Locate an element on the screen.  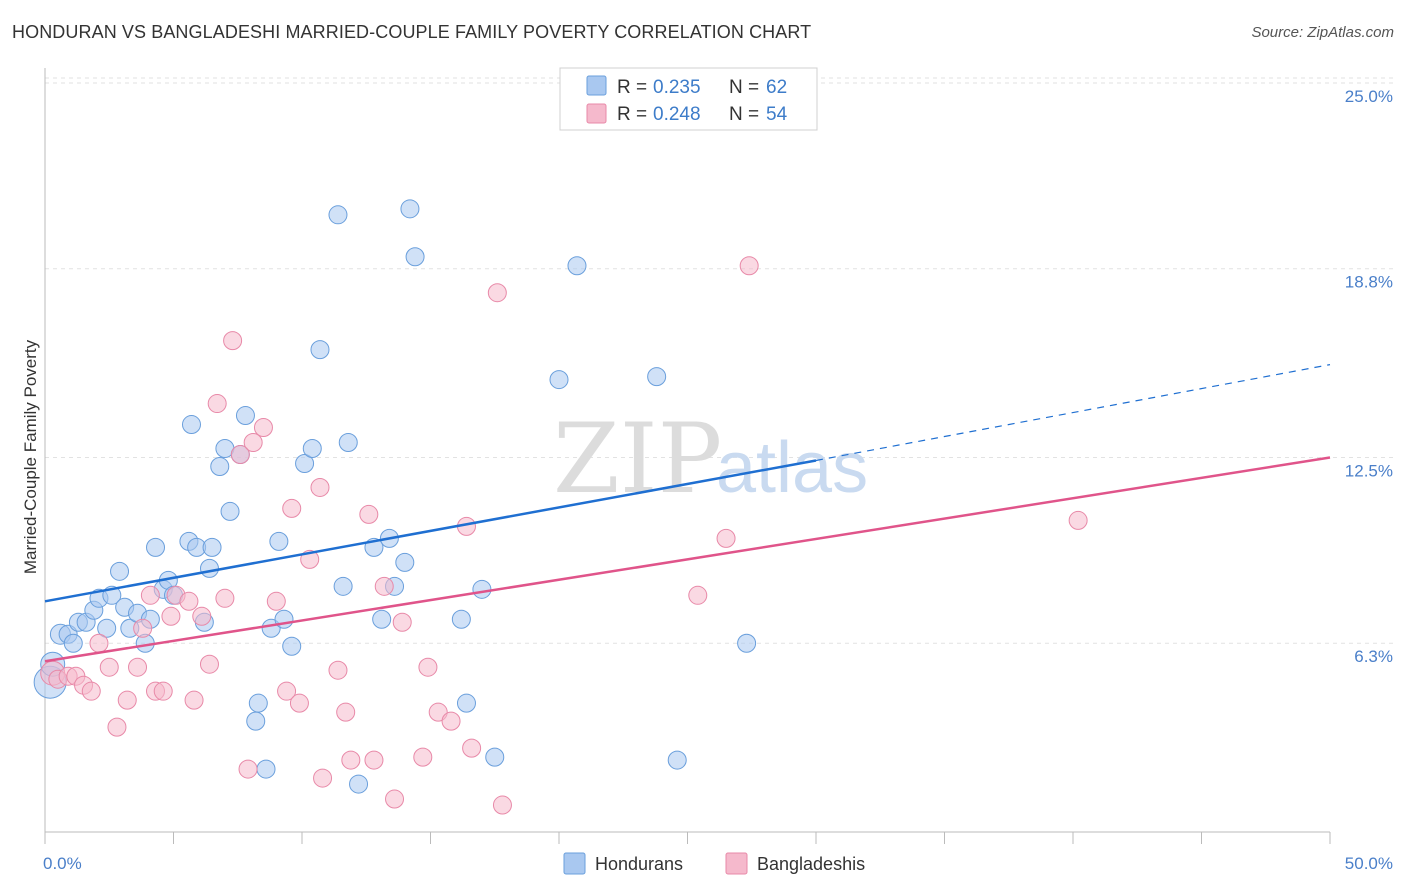
legend-swatch-bangladeshis is located at coordinates (596, 113).